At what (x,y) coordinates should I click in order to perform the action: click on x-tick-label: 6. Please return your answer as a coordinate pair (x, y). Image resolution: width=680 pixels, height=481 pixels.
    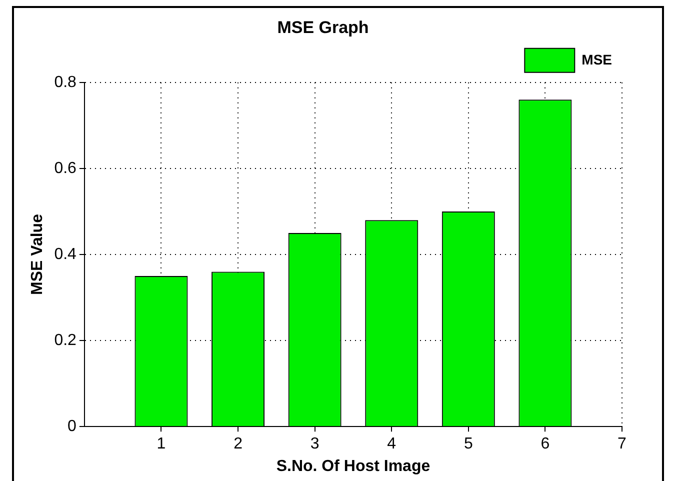
    Looking at the image, I should click on (545, 444).